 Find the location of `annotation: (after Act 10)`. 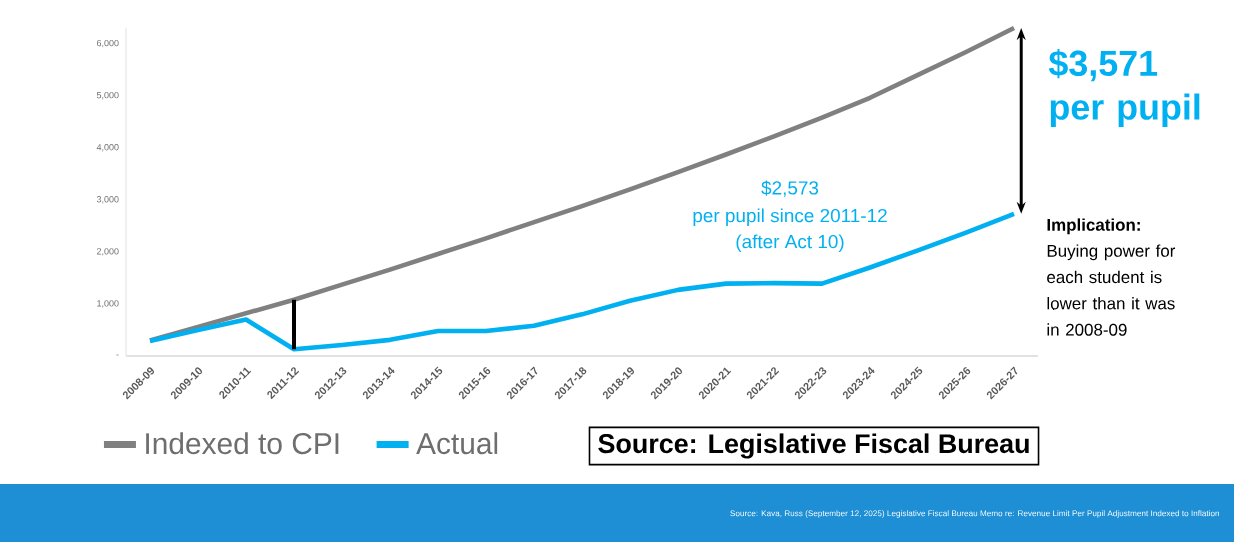

annotation: (after Act 10) is located at coordinates (790, 243).